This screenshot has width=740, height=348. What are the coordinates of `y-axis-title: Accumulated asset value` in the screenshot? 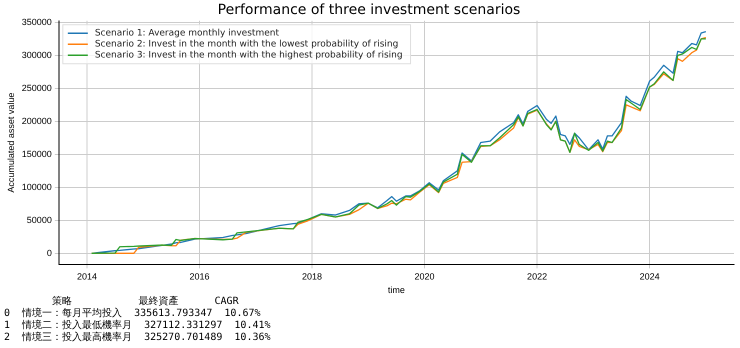 It's located at (11, 142).